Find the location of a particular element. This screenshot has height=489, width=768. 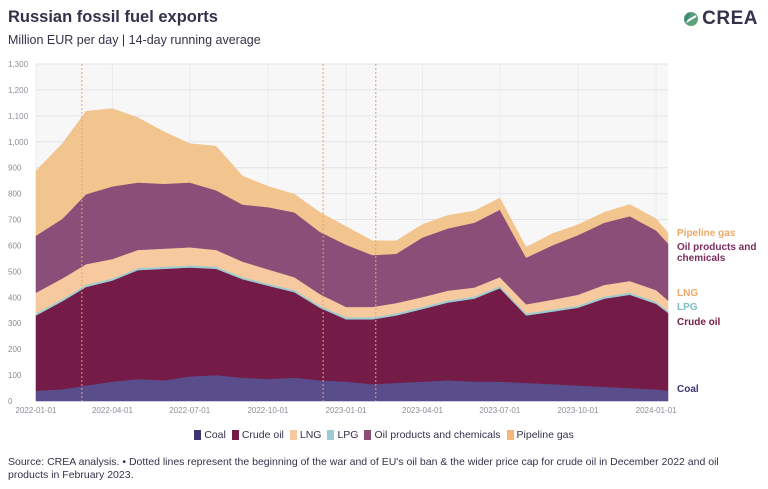

y-tick-label: 400 is located at coordinates (15, 297).